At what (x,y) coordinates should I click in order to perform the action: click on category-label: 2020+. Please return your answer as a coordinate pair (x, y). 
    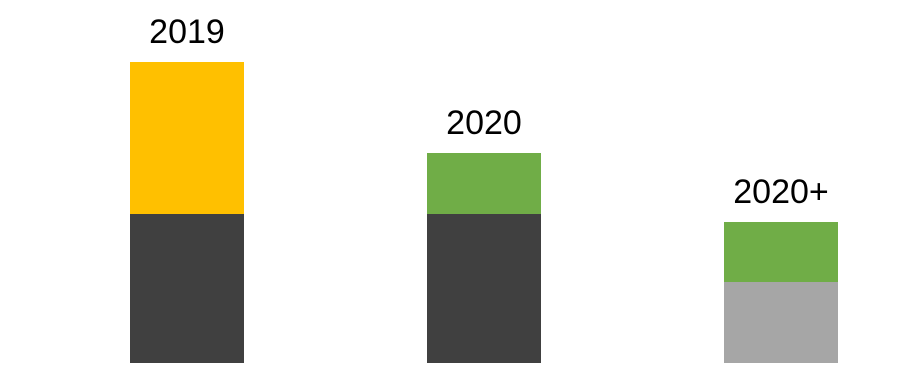
    Looking at the image, I should click on (781, 192).